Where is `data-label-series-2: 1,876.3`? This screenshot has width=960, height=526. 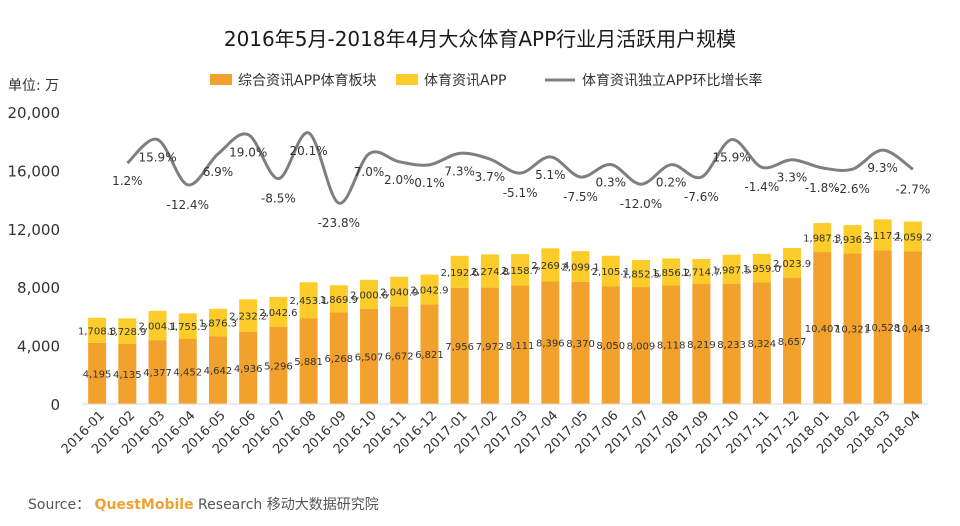 data-label-series-2: 1,876.3 is located at coordinates (218, 324).